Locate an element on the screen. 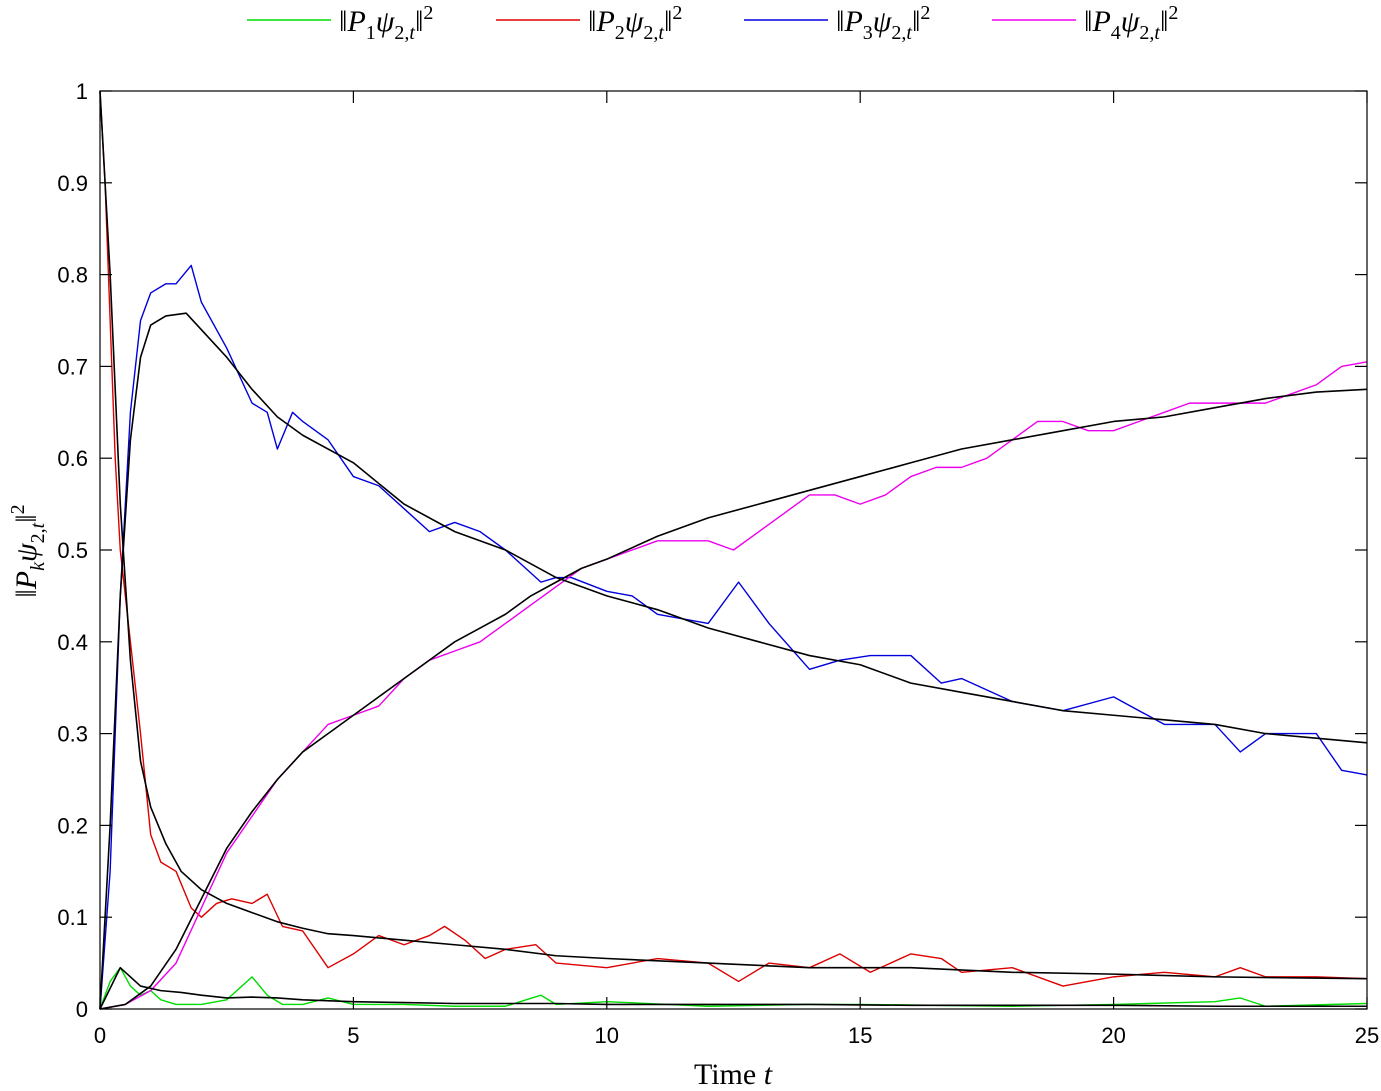 Image resolution: width=1381 pixels, height=1091 pixels. y-tick-label: 1 is located at coordinates (82, 91).